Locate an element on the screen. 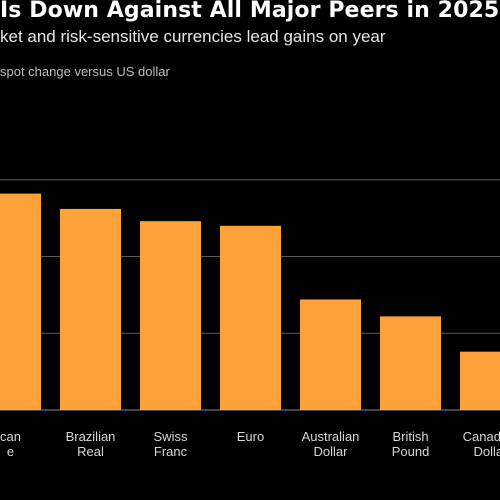 This screenshot has height=500, width=500. y-axis-label: spot change versus US dollar is located at coordinates (85, 71).